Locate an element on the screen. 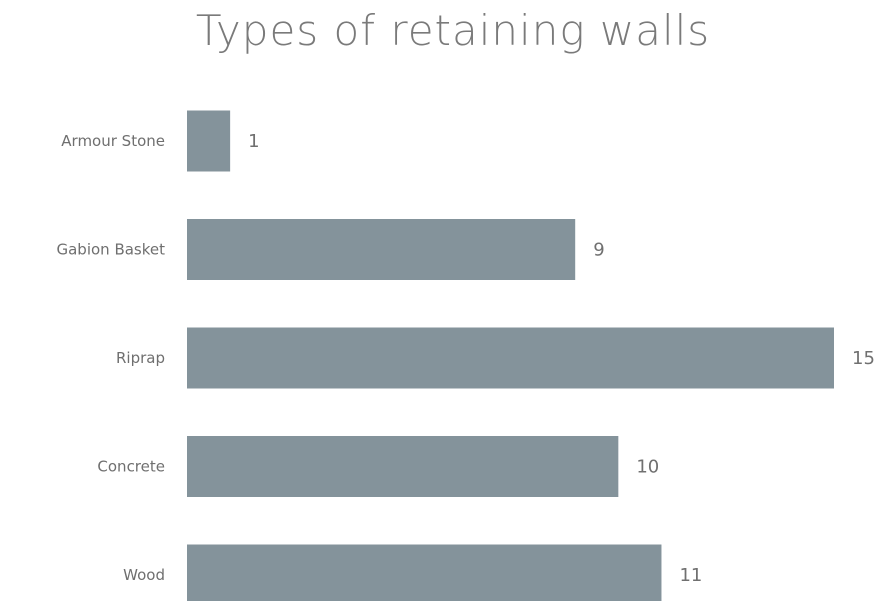  category-label: Riprap is located at coordinates (140, 358).